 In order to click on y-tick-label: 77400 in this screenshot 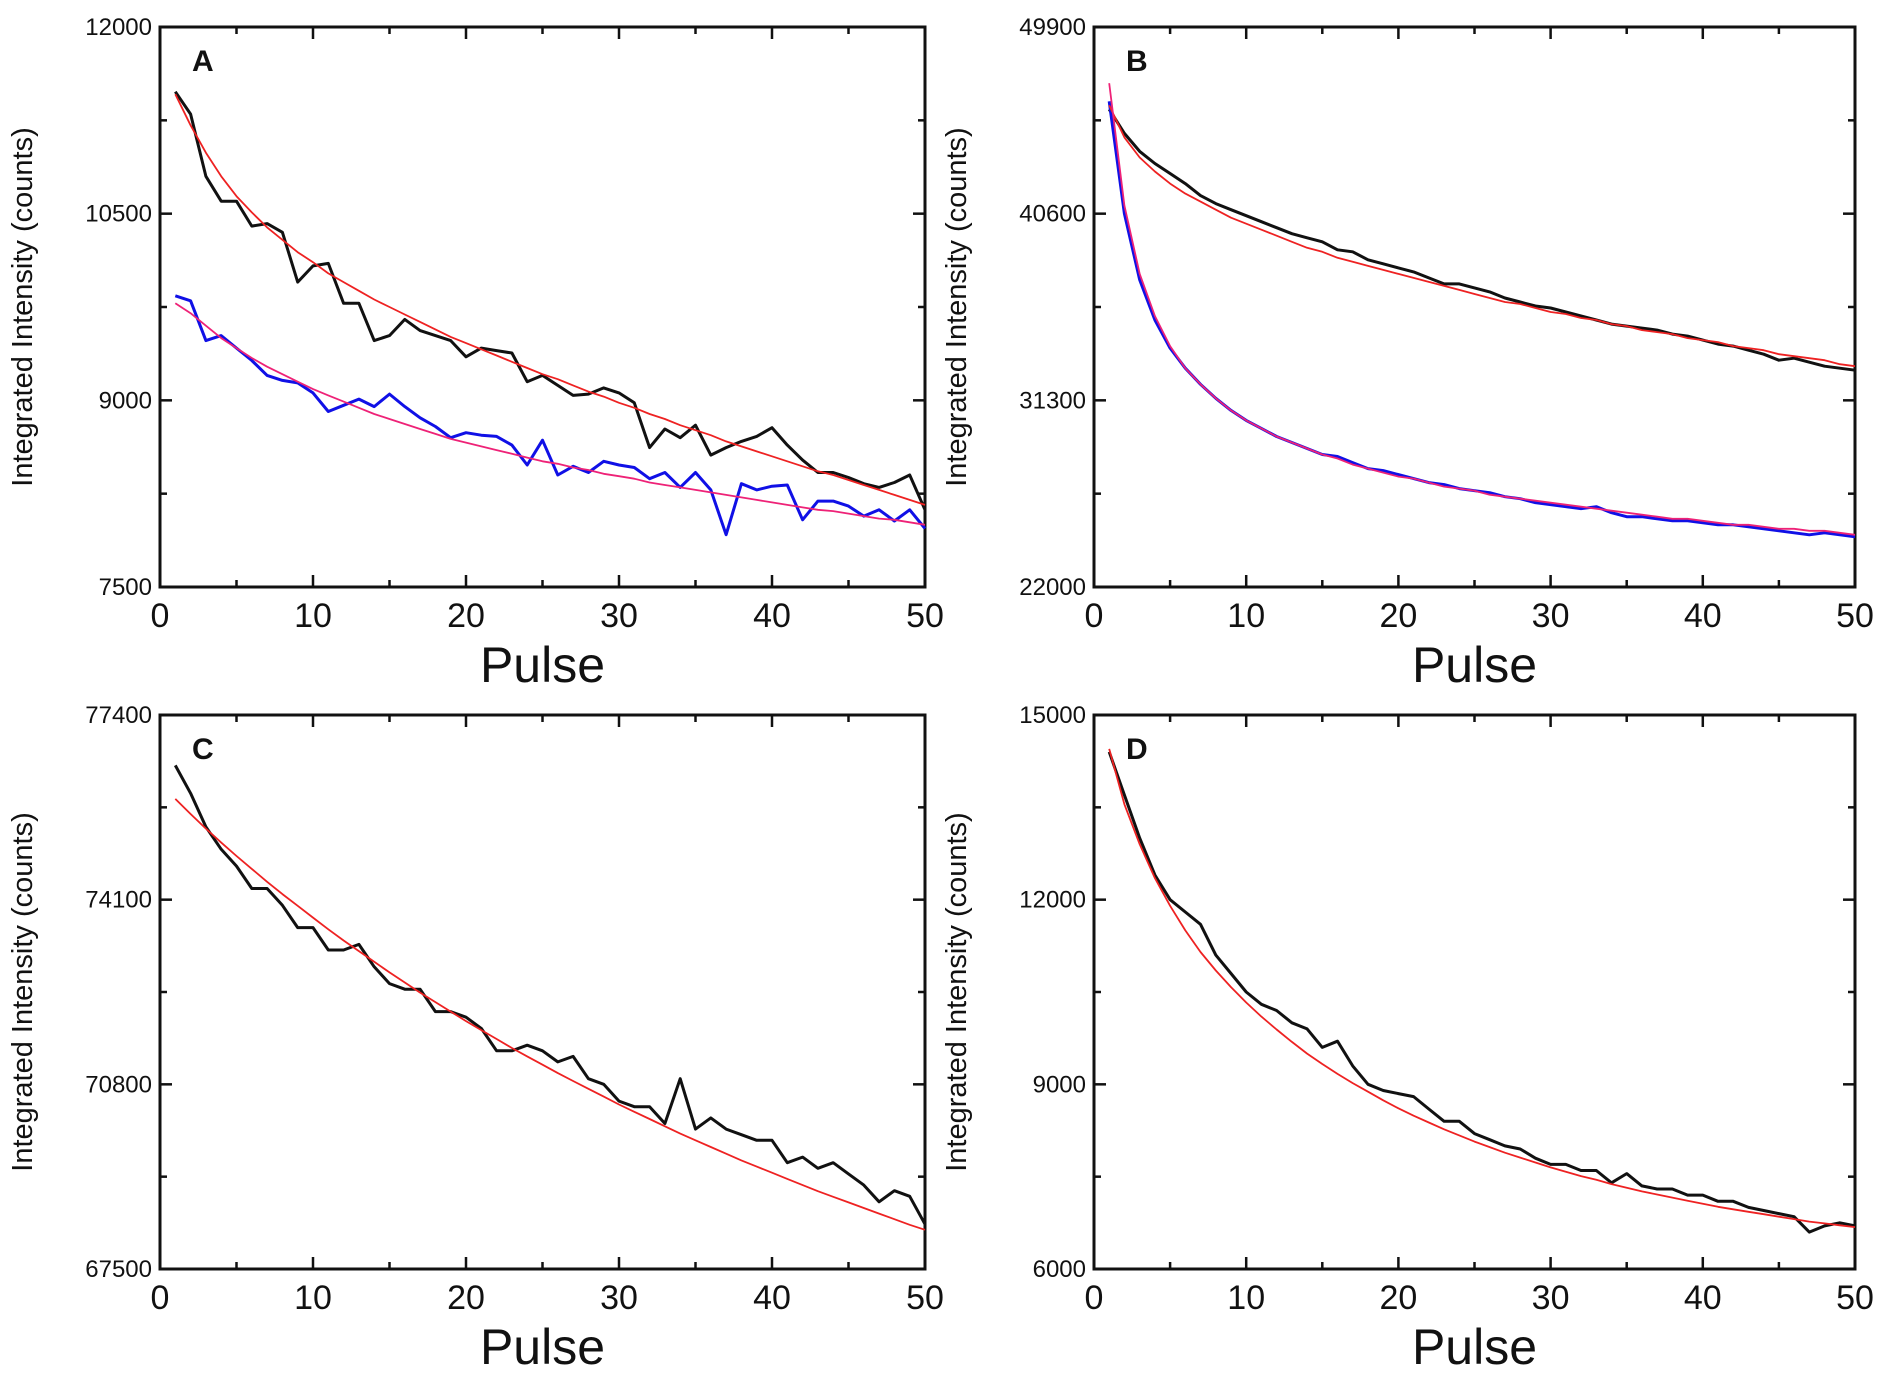, I will do `click(118, 715)`.